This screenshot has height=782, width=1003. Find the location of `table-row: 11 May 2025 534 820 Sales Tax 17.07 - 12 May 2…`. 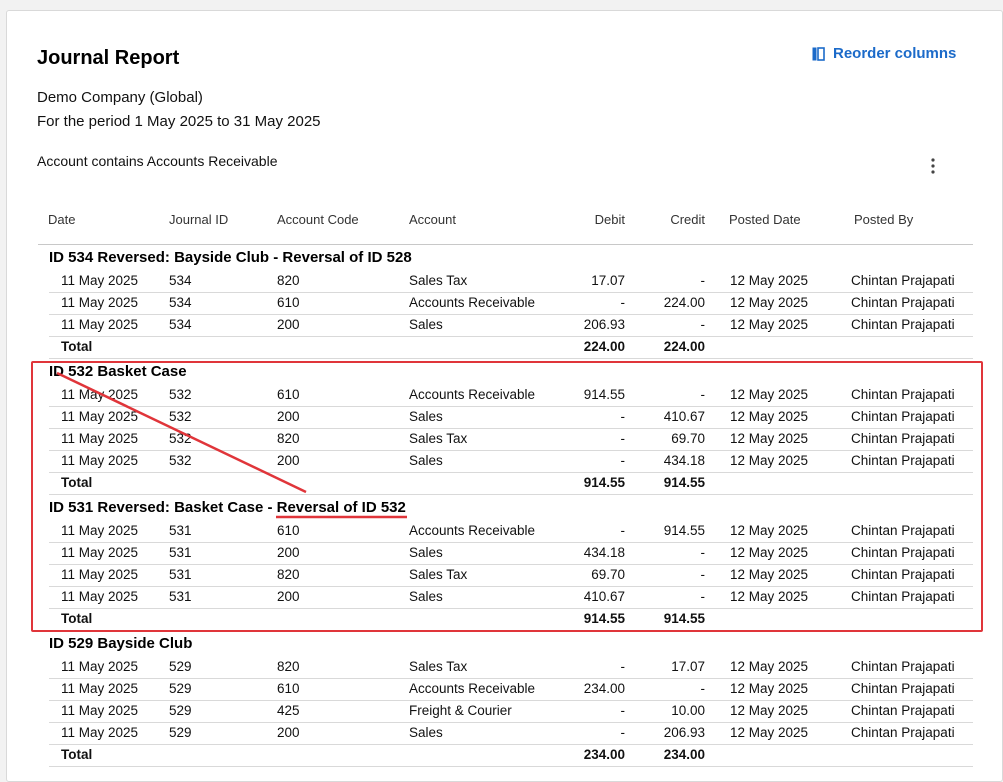

table-row: 11 May 2025 534 820 Sales Tax 17.07 - 12 May 2… is located at coordinates (511, 281).